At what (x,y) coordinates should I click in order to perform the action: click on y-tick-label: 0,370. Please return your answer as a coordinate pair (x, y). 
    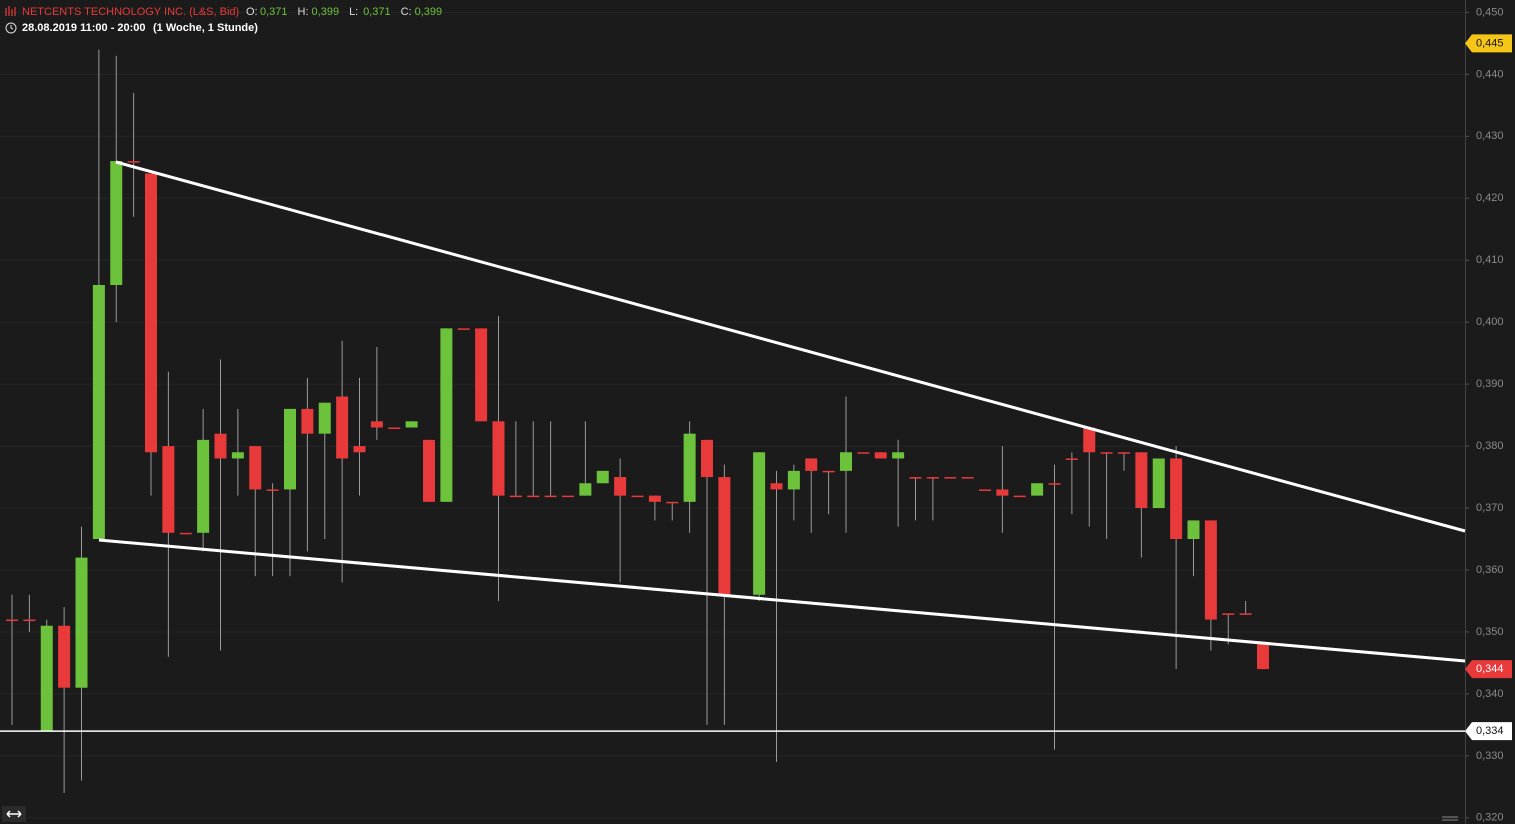
    Looking at the image, I should click on (1490, 508).